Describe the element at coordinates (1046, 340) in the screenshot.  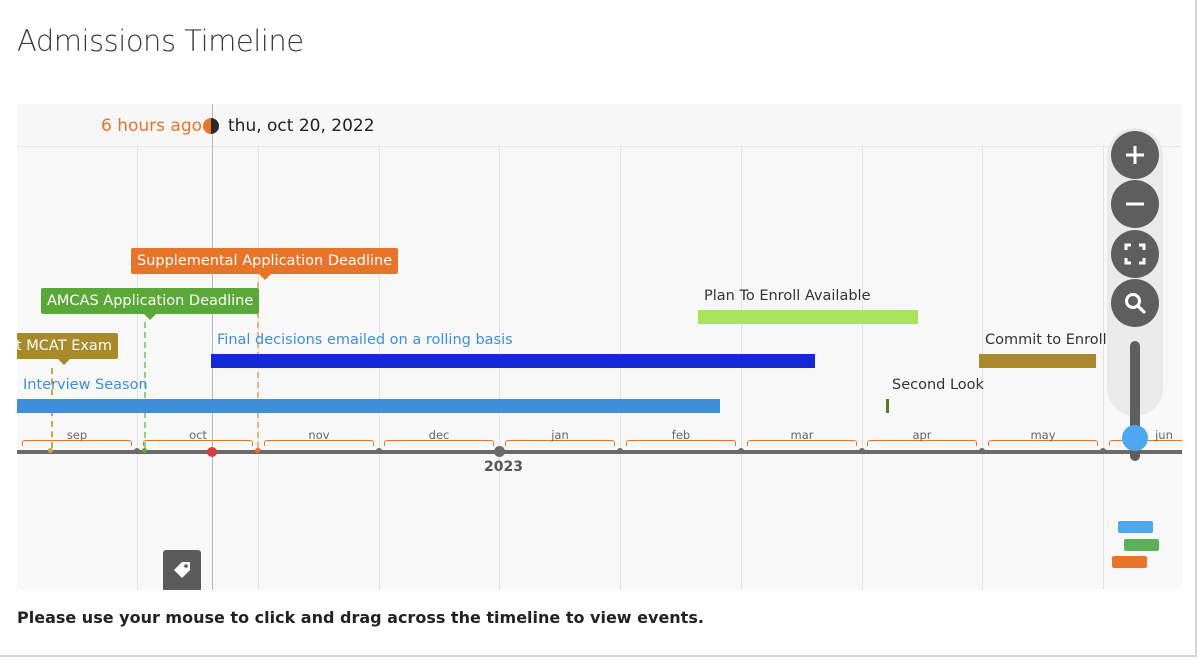
I see `span-label-commit-to-enroll: Commit to Enroll` at that location.